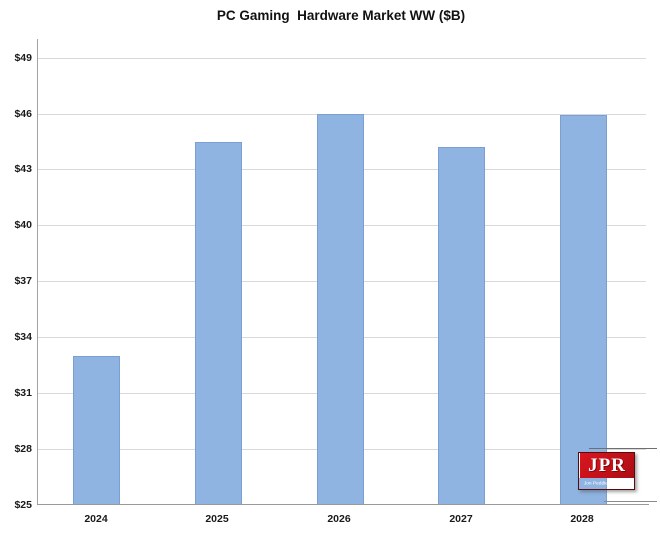 The image size is (660, 539). I want to click on jpr-logo-strip: Jon Peddie Research, so click(606, 483).